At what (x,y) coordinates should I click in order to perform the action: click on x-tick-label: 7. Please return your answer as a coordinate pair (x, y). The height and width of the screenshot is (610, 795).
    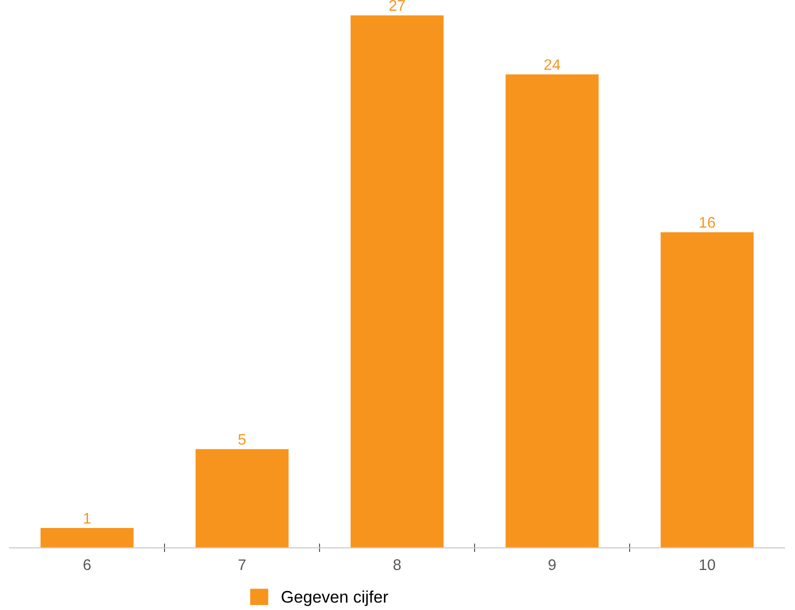
    Looking at the image, I should click on (242, 564).